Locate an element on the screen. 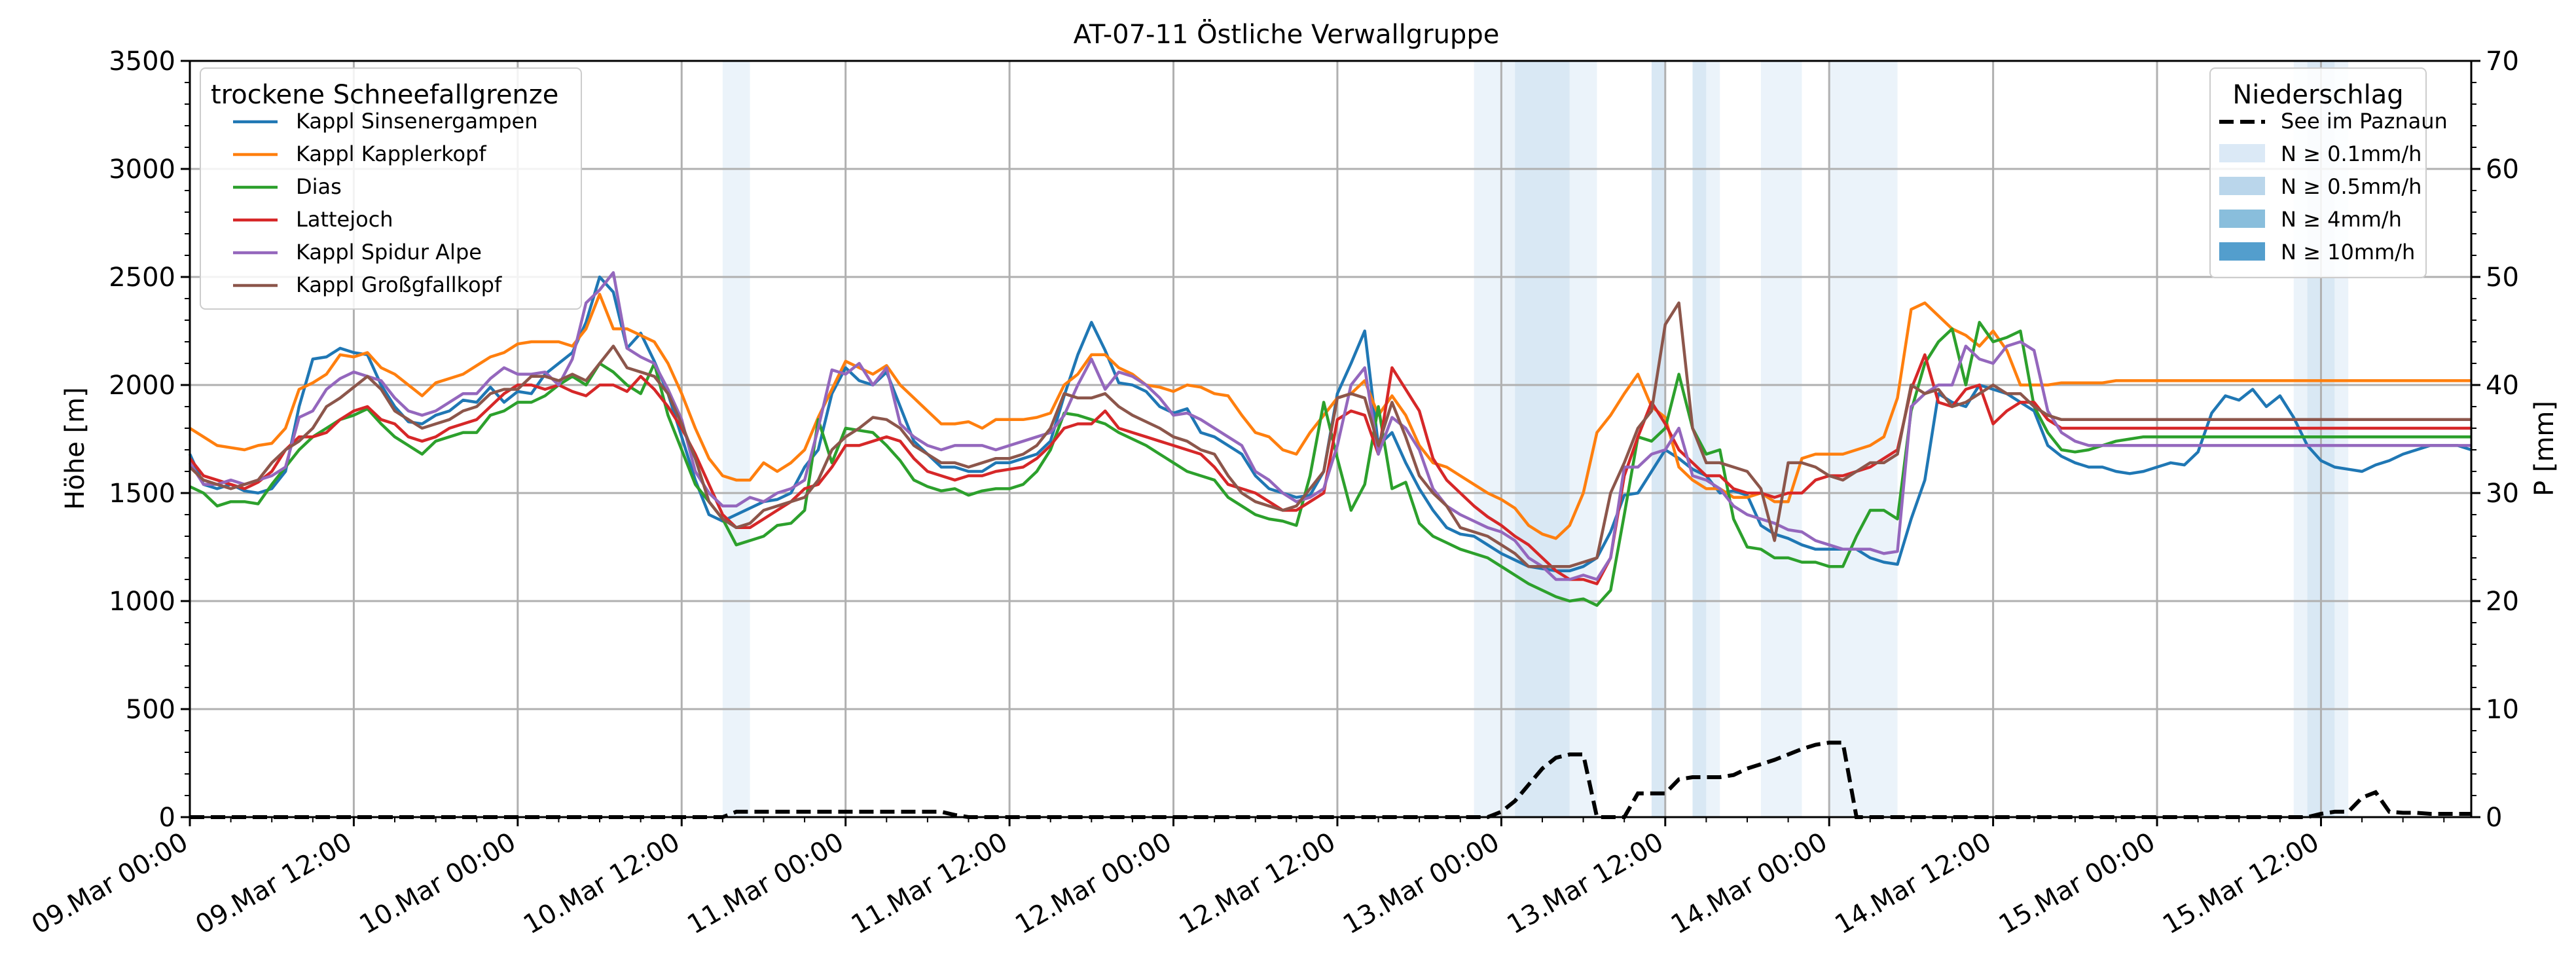 This screenshot has height=971, width=2576. legend-label-5: Kappl Großgfallkopf is located at coordinates (399, 284).